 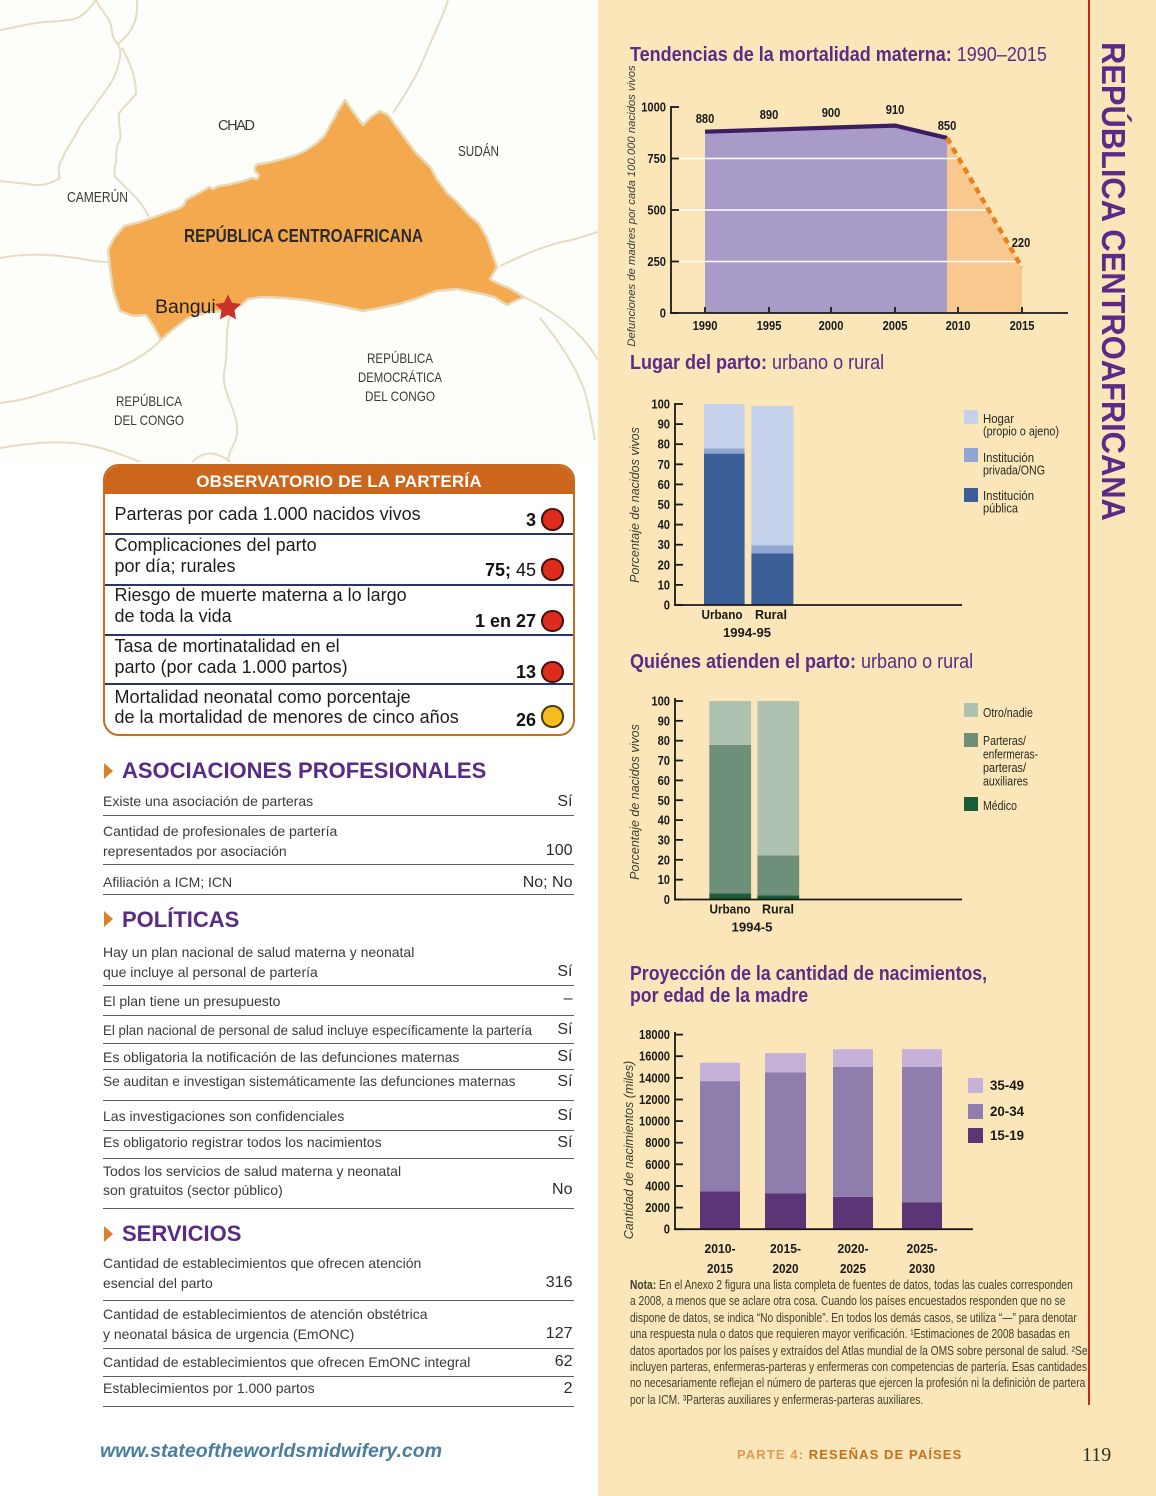 I want to click on svg-text: privada/ONG, so click(x=1014, y=470).